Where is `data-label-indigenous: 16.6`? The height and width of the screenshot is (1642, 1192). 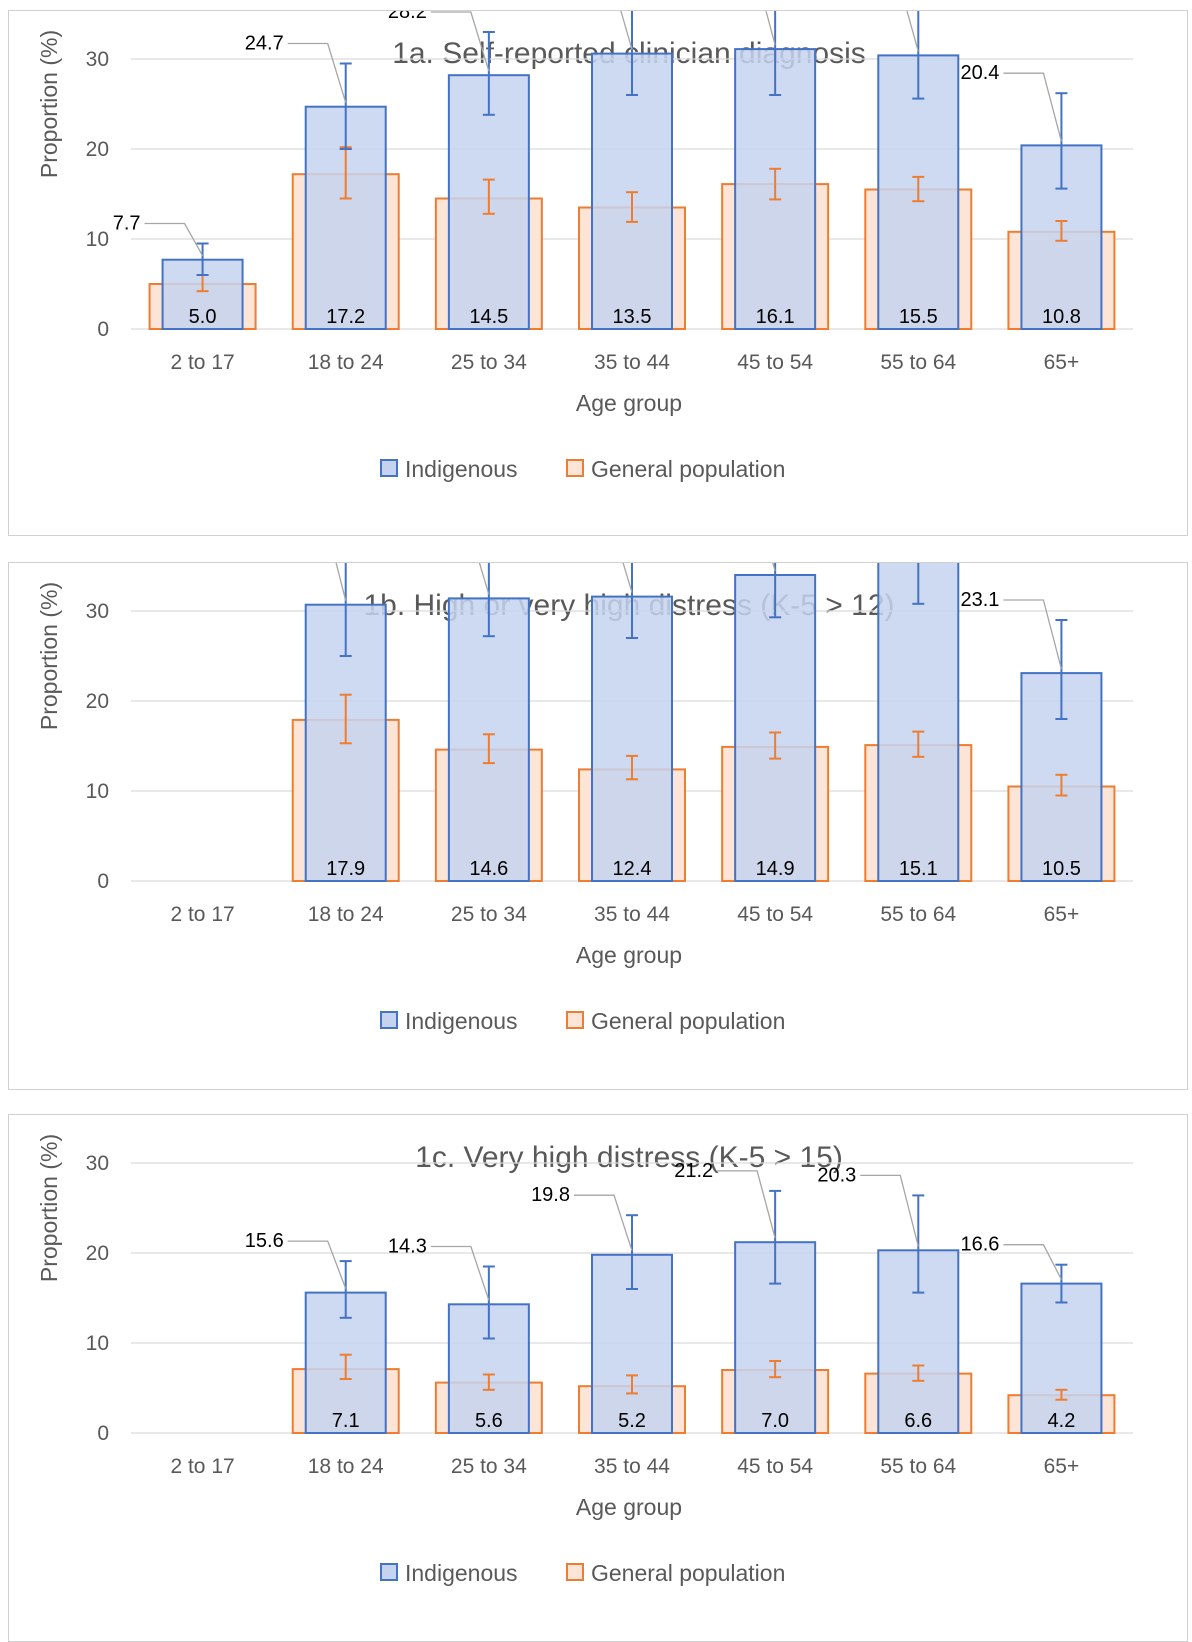
data-label-indigenous: 16.6 is located at coordinates (979, 1245).